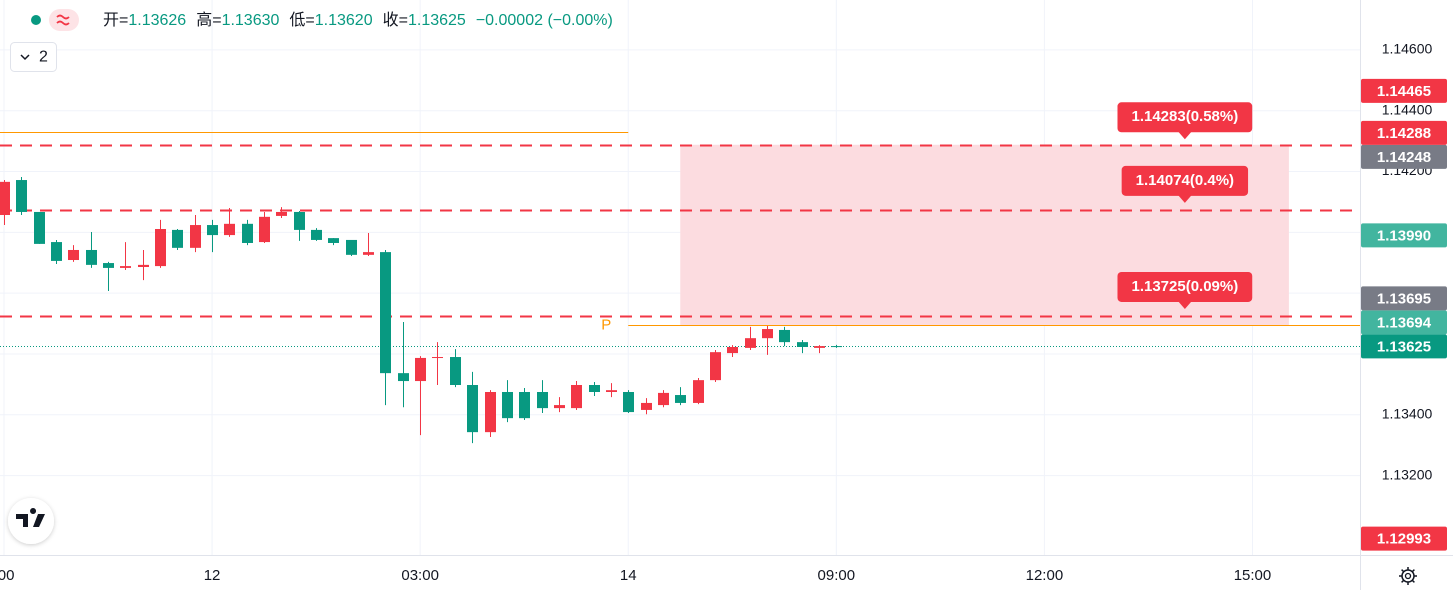 The height and width of the screenshot is (590, 1453). I want to click on callout: 1.14283(0.58%), so click(1185, 121).